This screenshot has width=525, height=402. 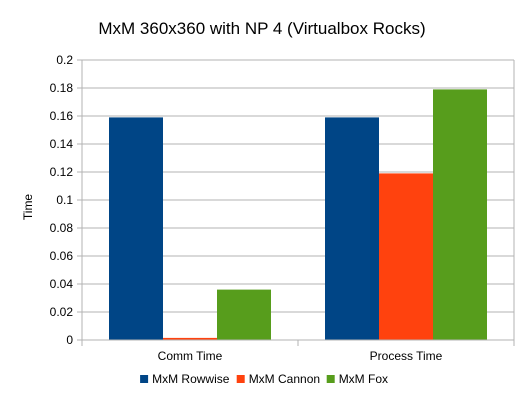 I want to click on y-tick-label: 0.2, so click(x=64, y=60).